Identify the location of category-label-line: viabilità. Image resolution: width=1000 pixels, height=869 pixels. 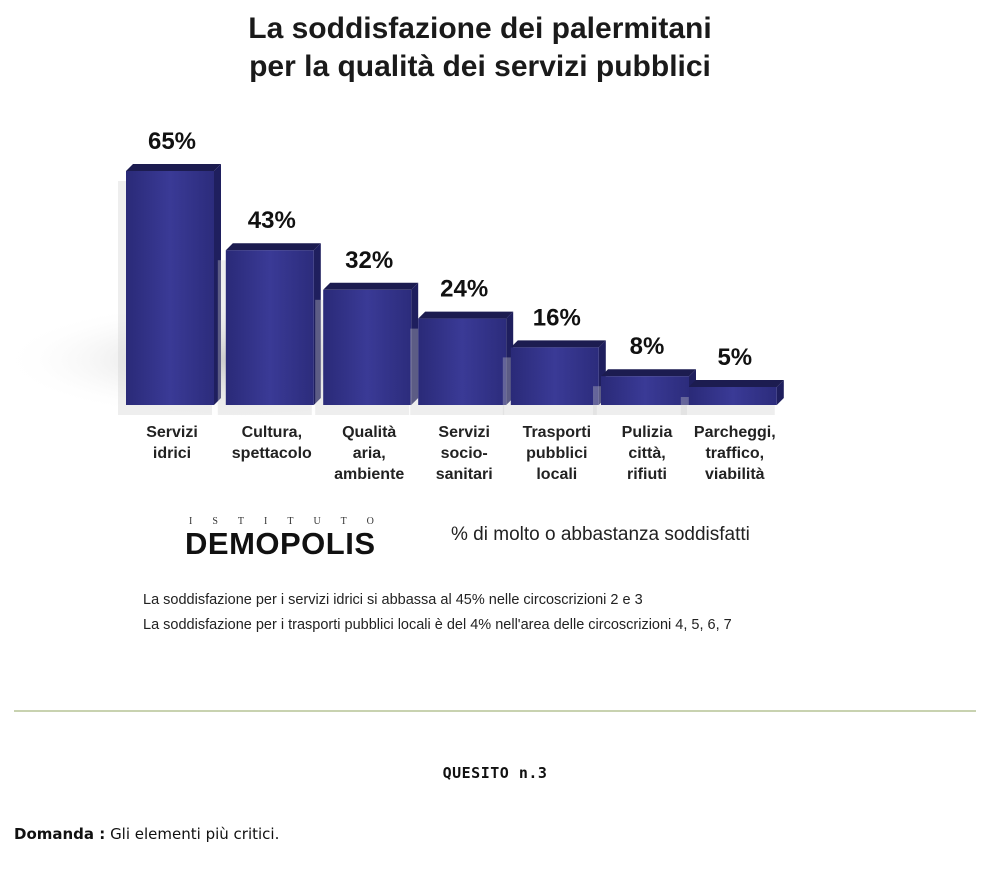
(735, 474).